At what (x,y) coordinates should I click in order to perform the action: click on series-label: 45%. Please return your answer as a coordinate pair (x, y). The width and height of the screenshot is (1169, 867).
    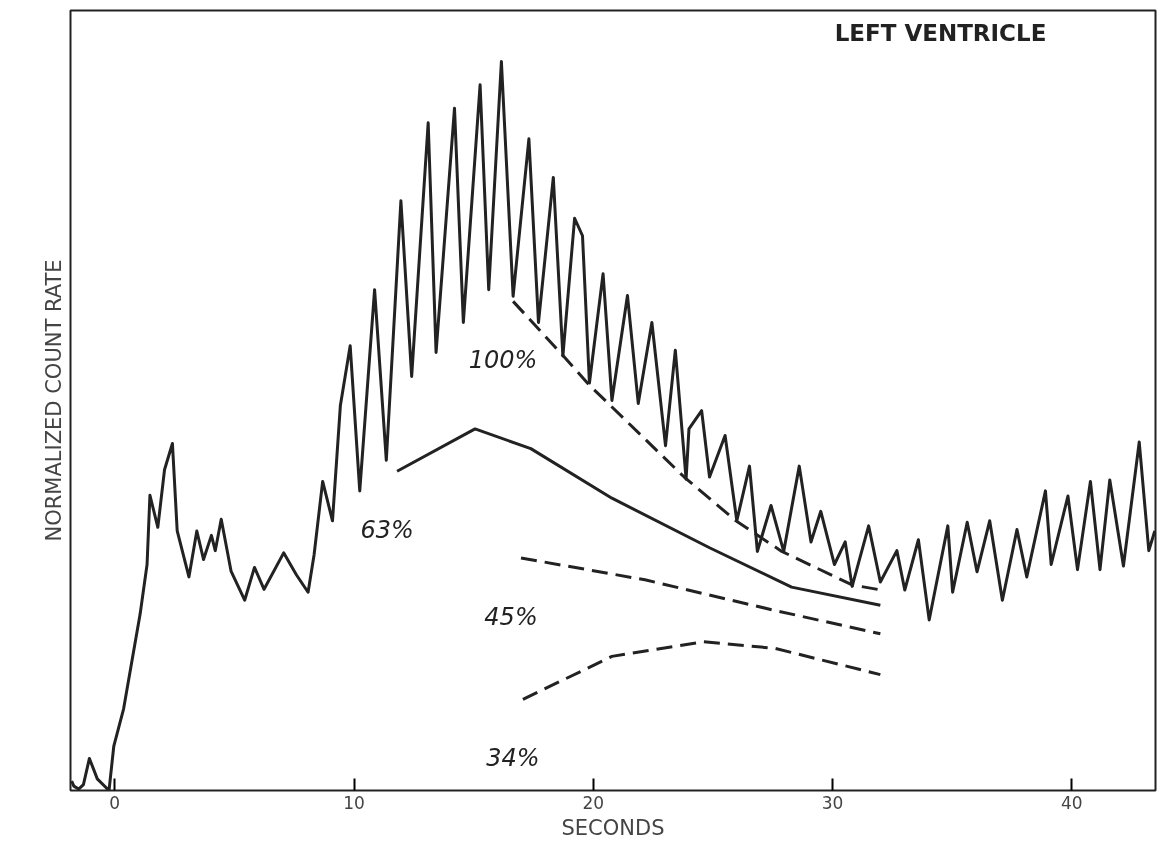
    Looking at the image, I should click on (511, 616).